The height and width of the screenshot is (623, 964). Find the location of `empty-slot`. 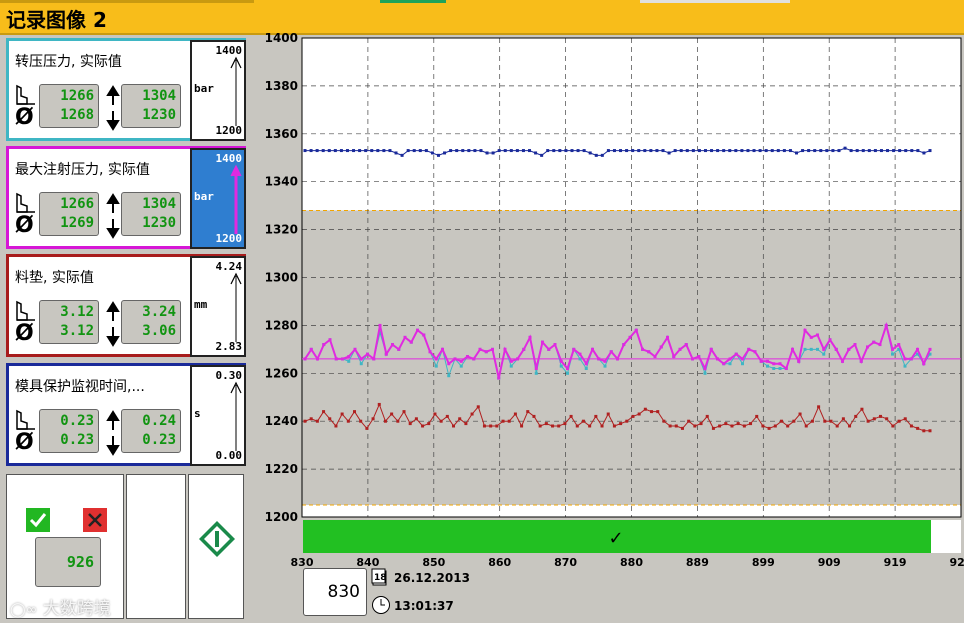

empty-slot is located at coordinates (156, 546).